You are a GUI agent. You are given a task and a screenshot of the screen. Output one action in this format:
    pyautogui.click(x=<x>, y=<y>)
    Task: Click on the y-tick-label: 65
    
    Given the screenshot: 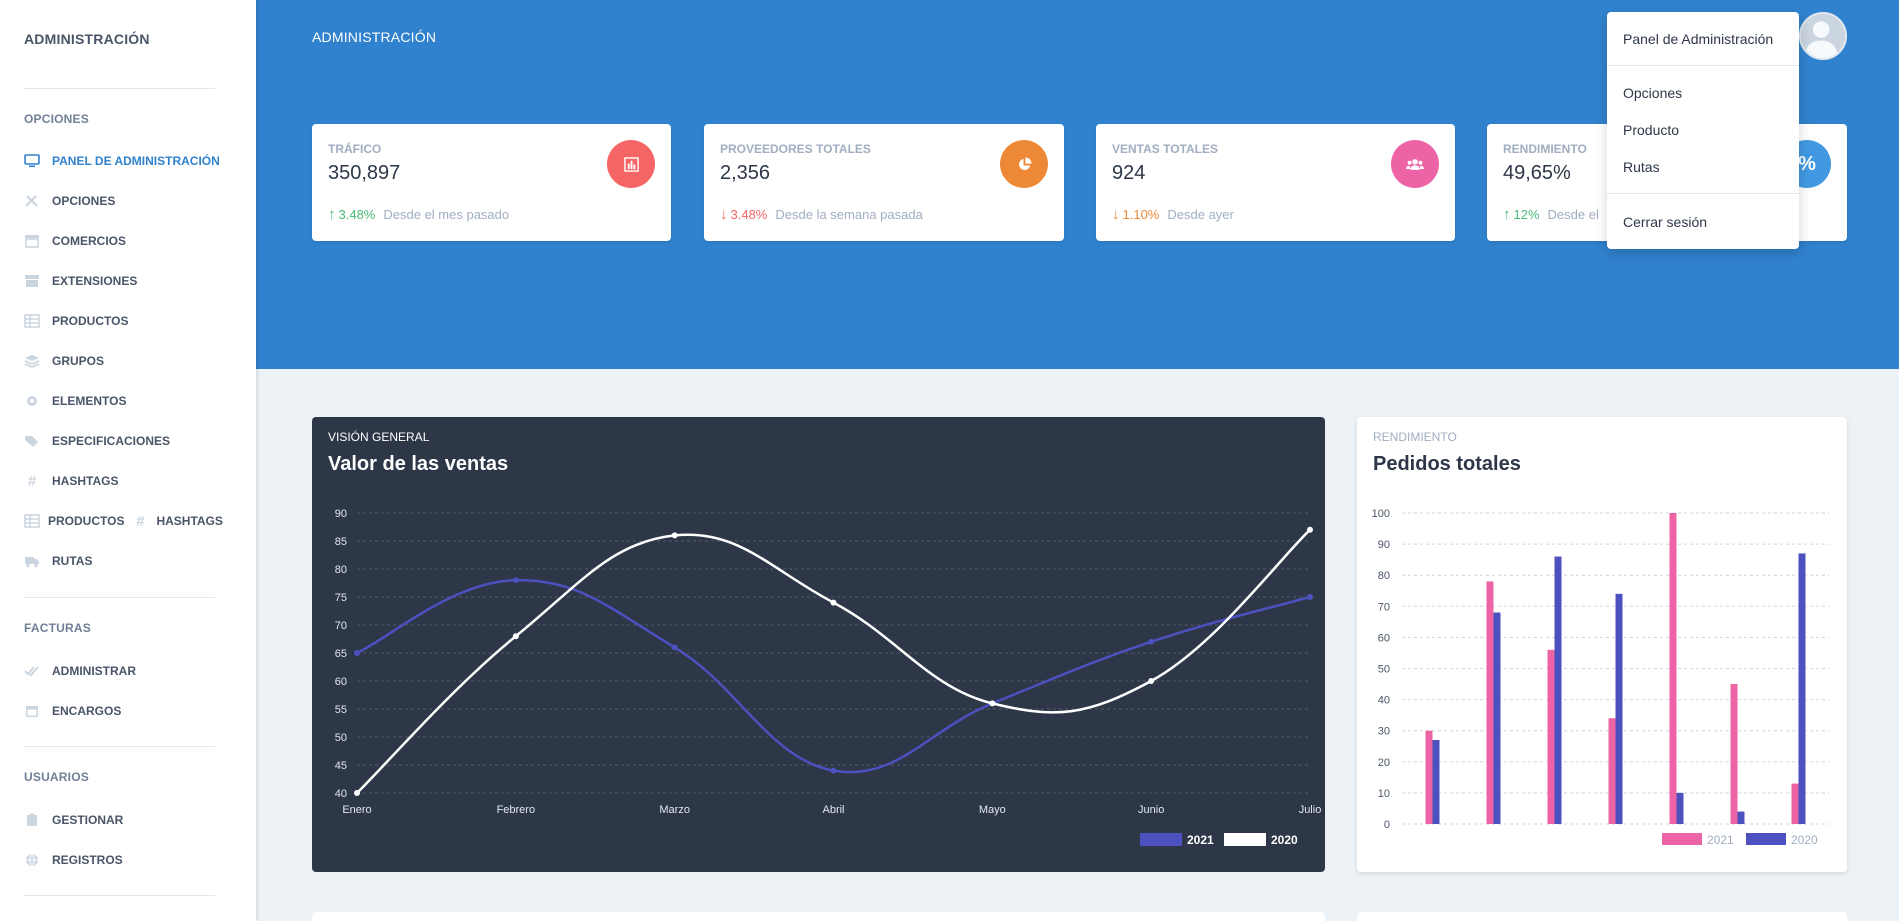 What is the action you would take?
    pyautogui.click(x=341, y=654)
    